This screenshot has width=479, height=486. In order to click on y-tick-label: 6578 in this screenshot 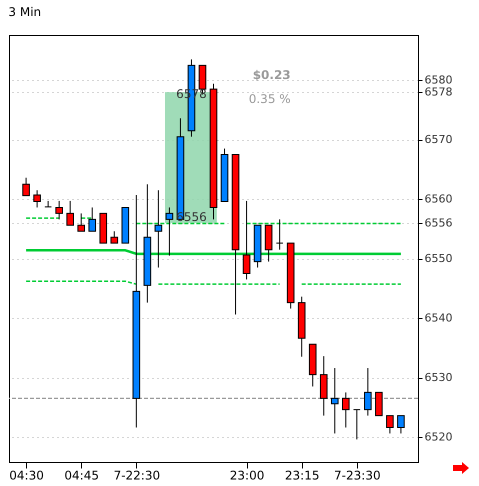, I will do `click(438, 92)`.